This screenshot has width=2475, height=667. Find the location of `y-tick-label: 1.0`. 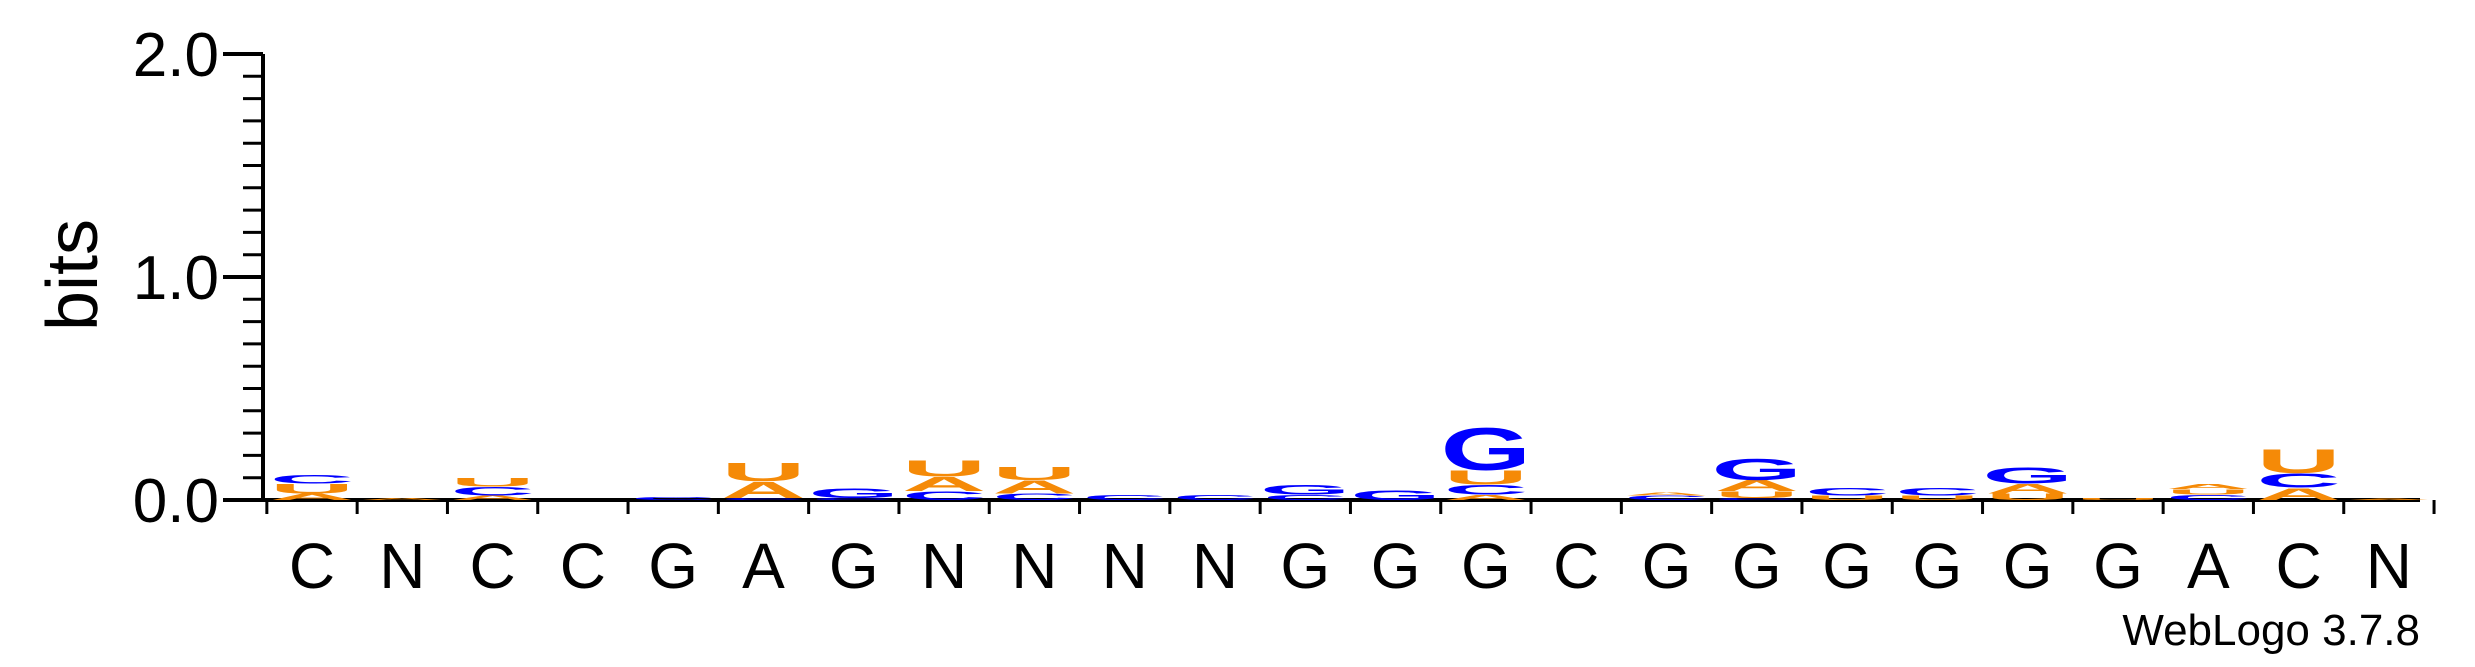

y-tick-label: 1.0 is located at coordinates (176, 278).